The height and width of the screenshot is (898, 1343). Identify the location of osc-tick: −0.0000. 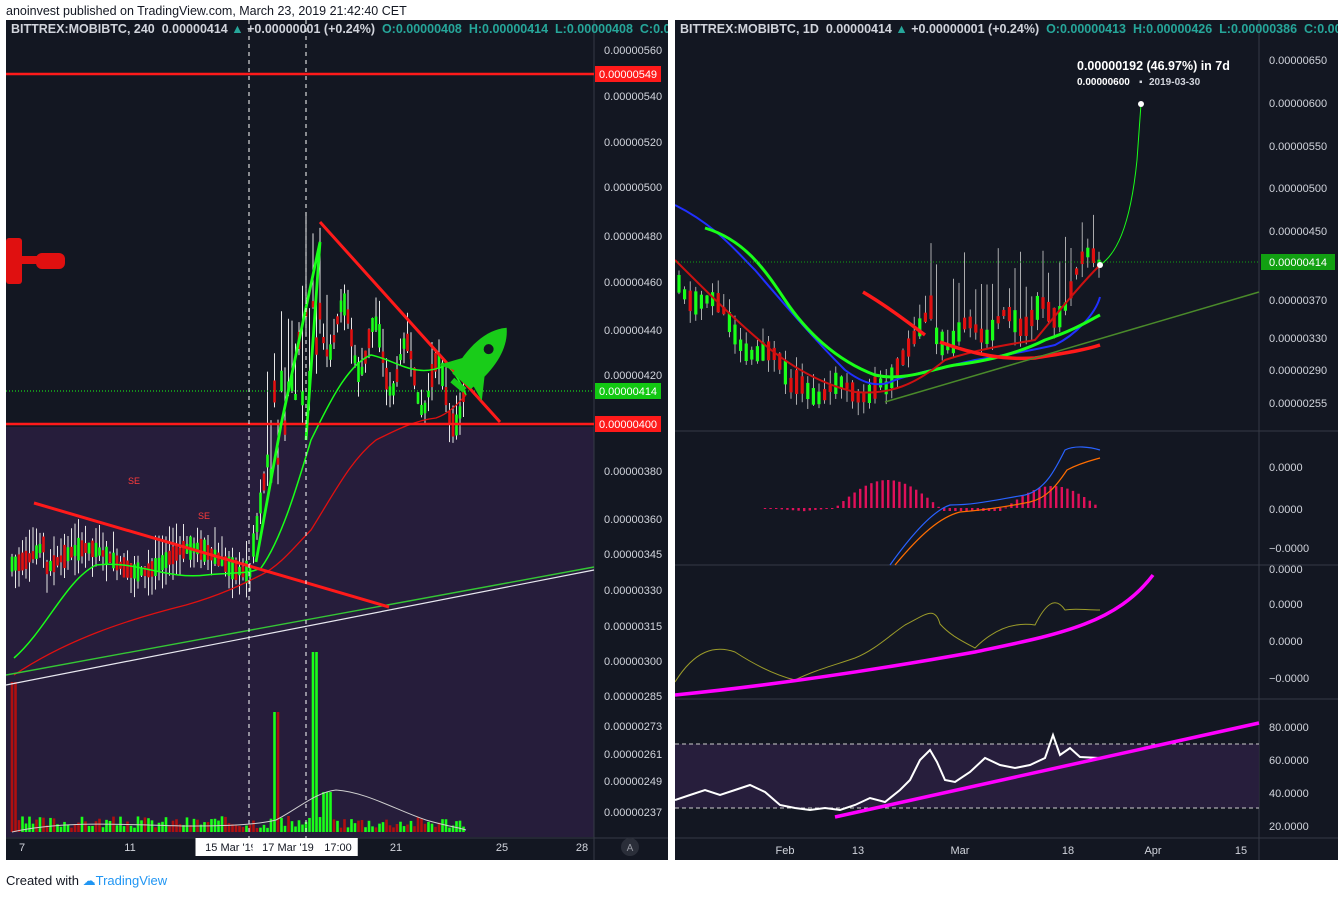
(1289, 679).